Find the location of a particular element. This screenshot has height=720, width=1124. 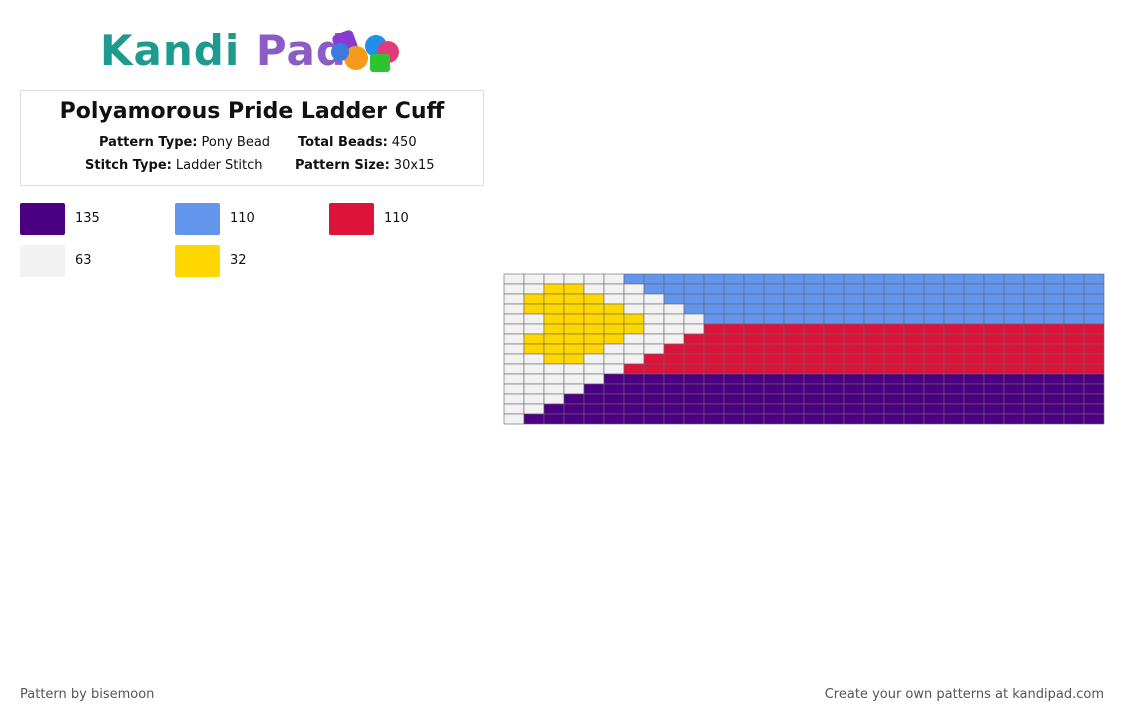

bead-grid is located at coordinates (804, 349).